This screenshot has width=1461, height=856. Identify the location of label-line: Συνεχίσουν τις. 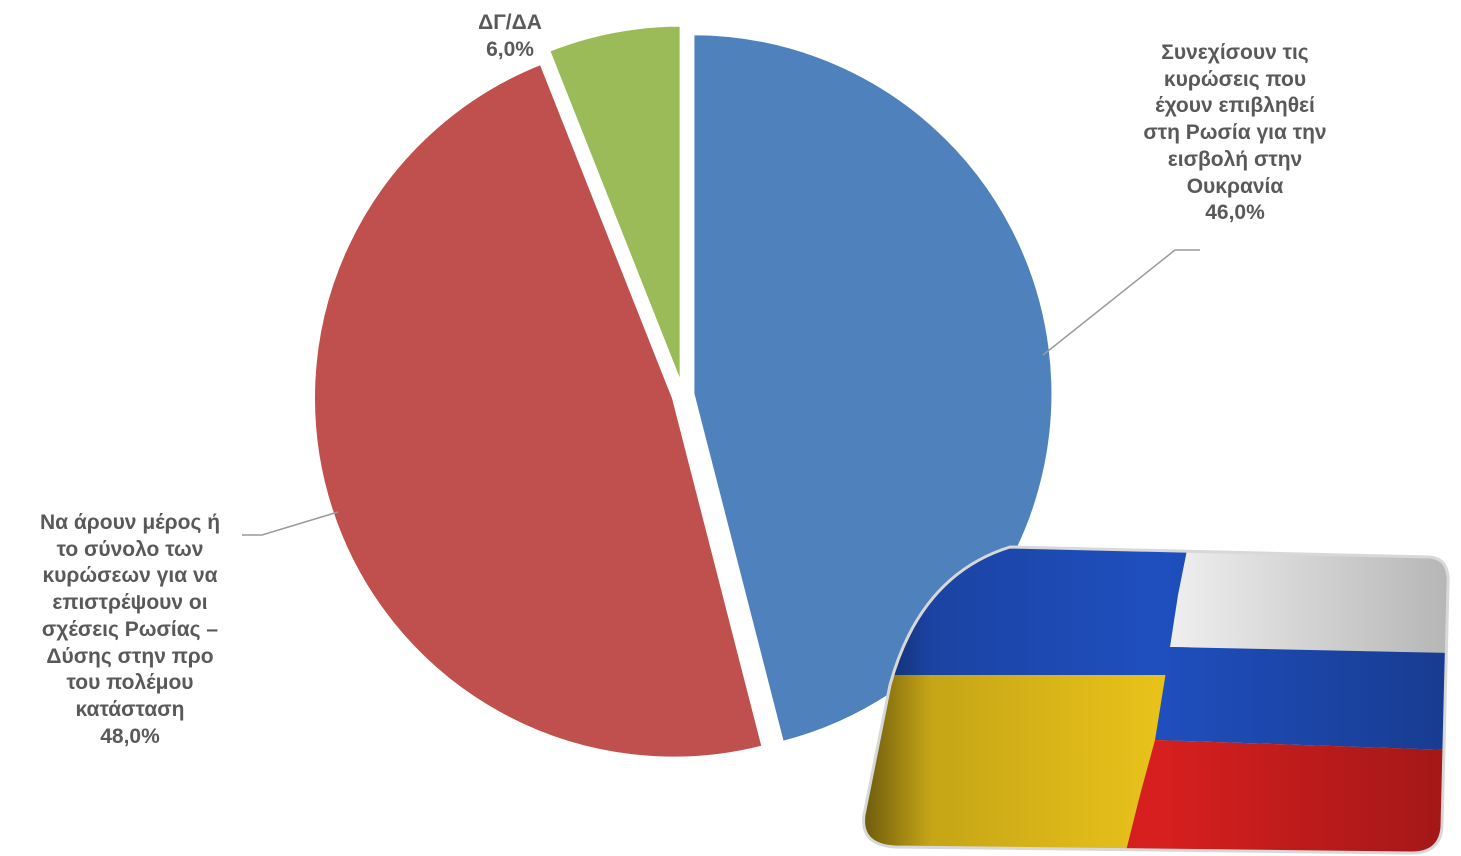
(1235, 52).